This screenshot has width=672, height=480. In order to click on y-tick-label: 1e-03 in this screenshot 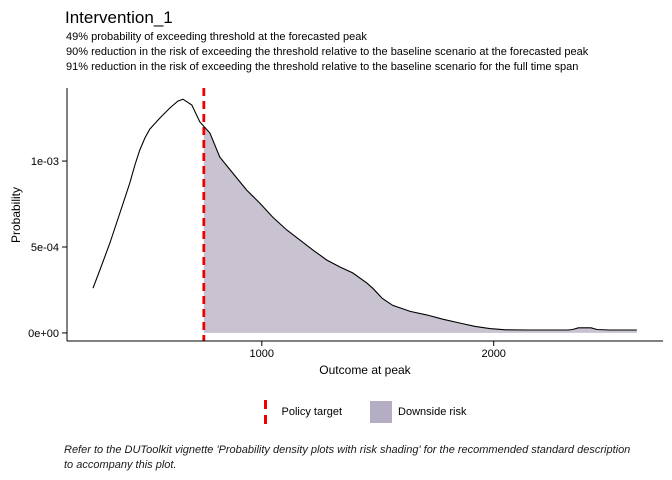, I will do `click(45, 162)`.